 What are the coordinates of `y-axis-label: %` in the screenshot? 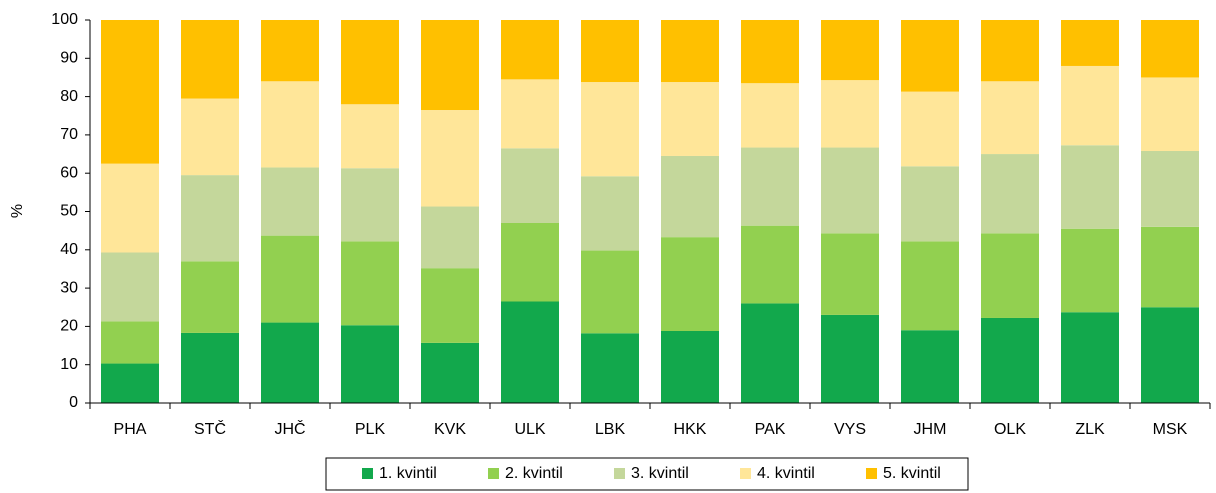 It's located at (17, 211).